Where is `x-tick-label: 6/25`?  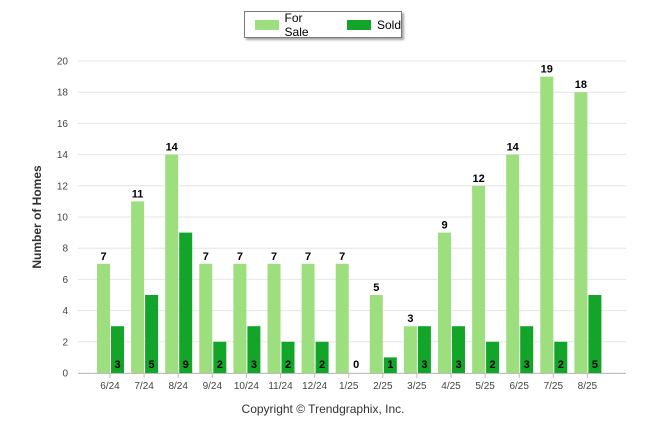
x-tick-label: 6/25 is located at coordinates (519, 386).